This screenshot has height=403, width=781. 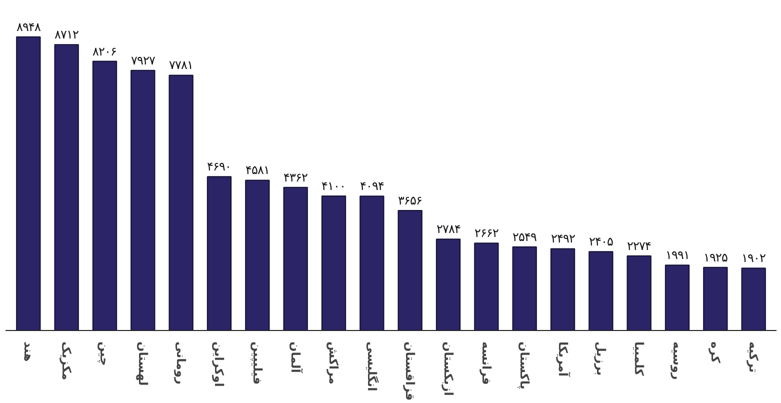 What do you see at coordinates (372, 186) in the screenshot?
I see `data-label: ۴۰۹۴` at bounding box center [372, 186].